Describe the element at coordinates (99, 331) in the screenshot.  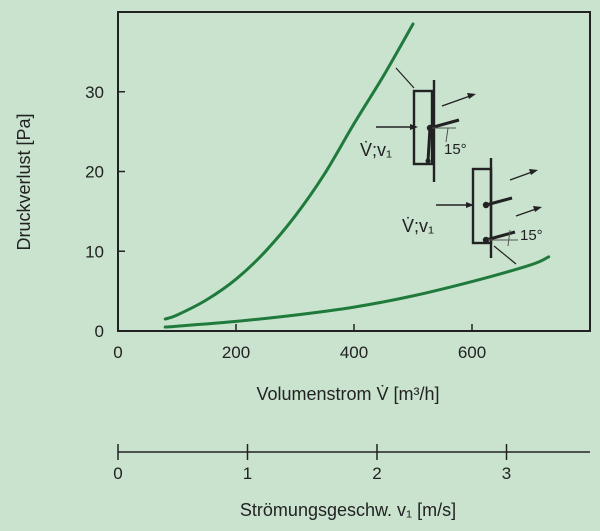
I see `y-tick-label: 0` at that location.